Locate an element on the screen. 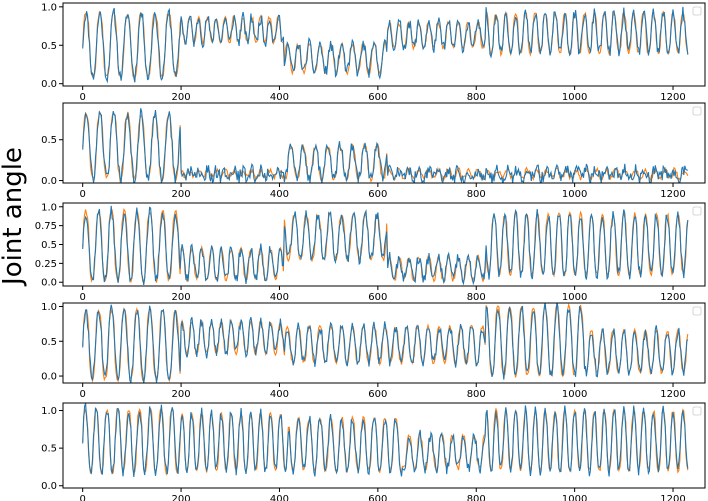 The image size is (708, 501). y-tick-label: 0.75 is located at coordinates (46, 226).